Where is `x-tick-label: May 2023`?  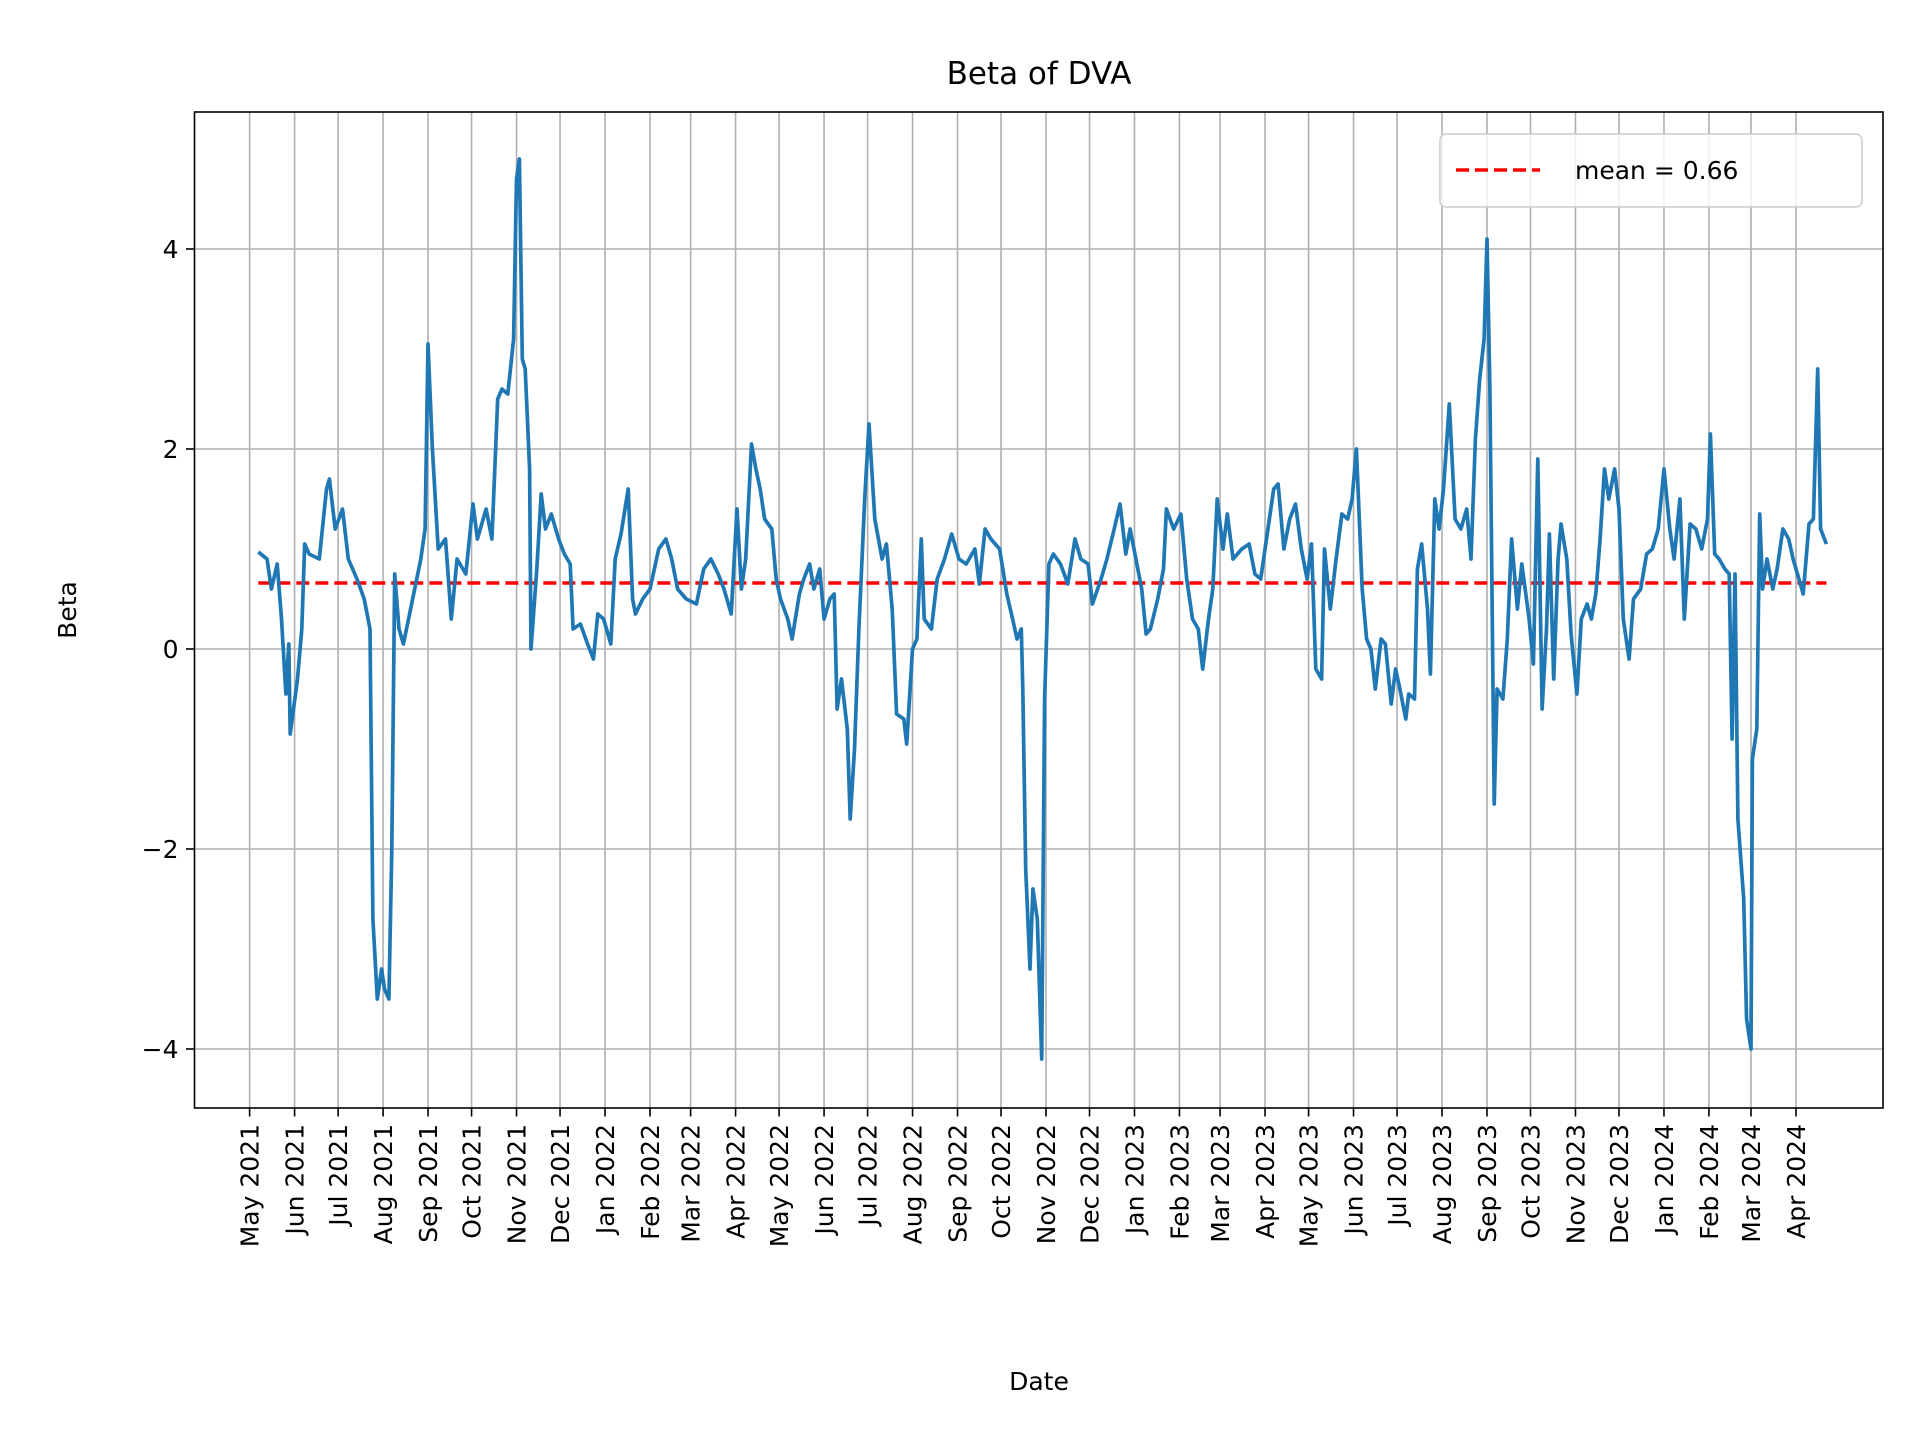 x-tick-label: May 2023 is located at coordinates (1309, 1185).